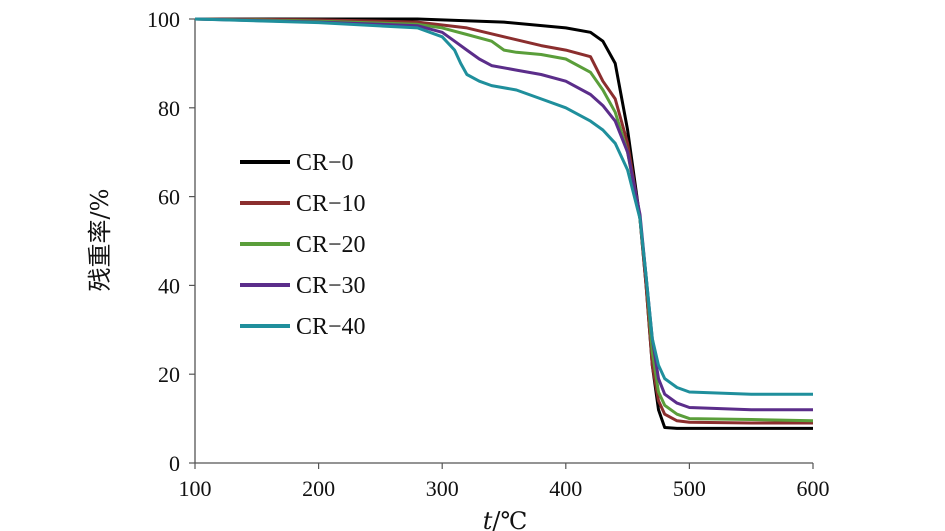 Image resolution: width=945 pixels, height=531 pixels. What do you see at coordinates (174, 463) in the screenshot?
I see `y-tick-label: 0` at bounding box center [174, 463].